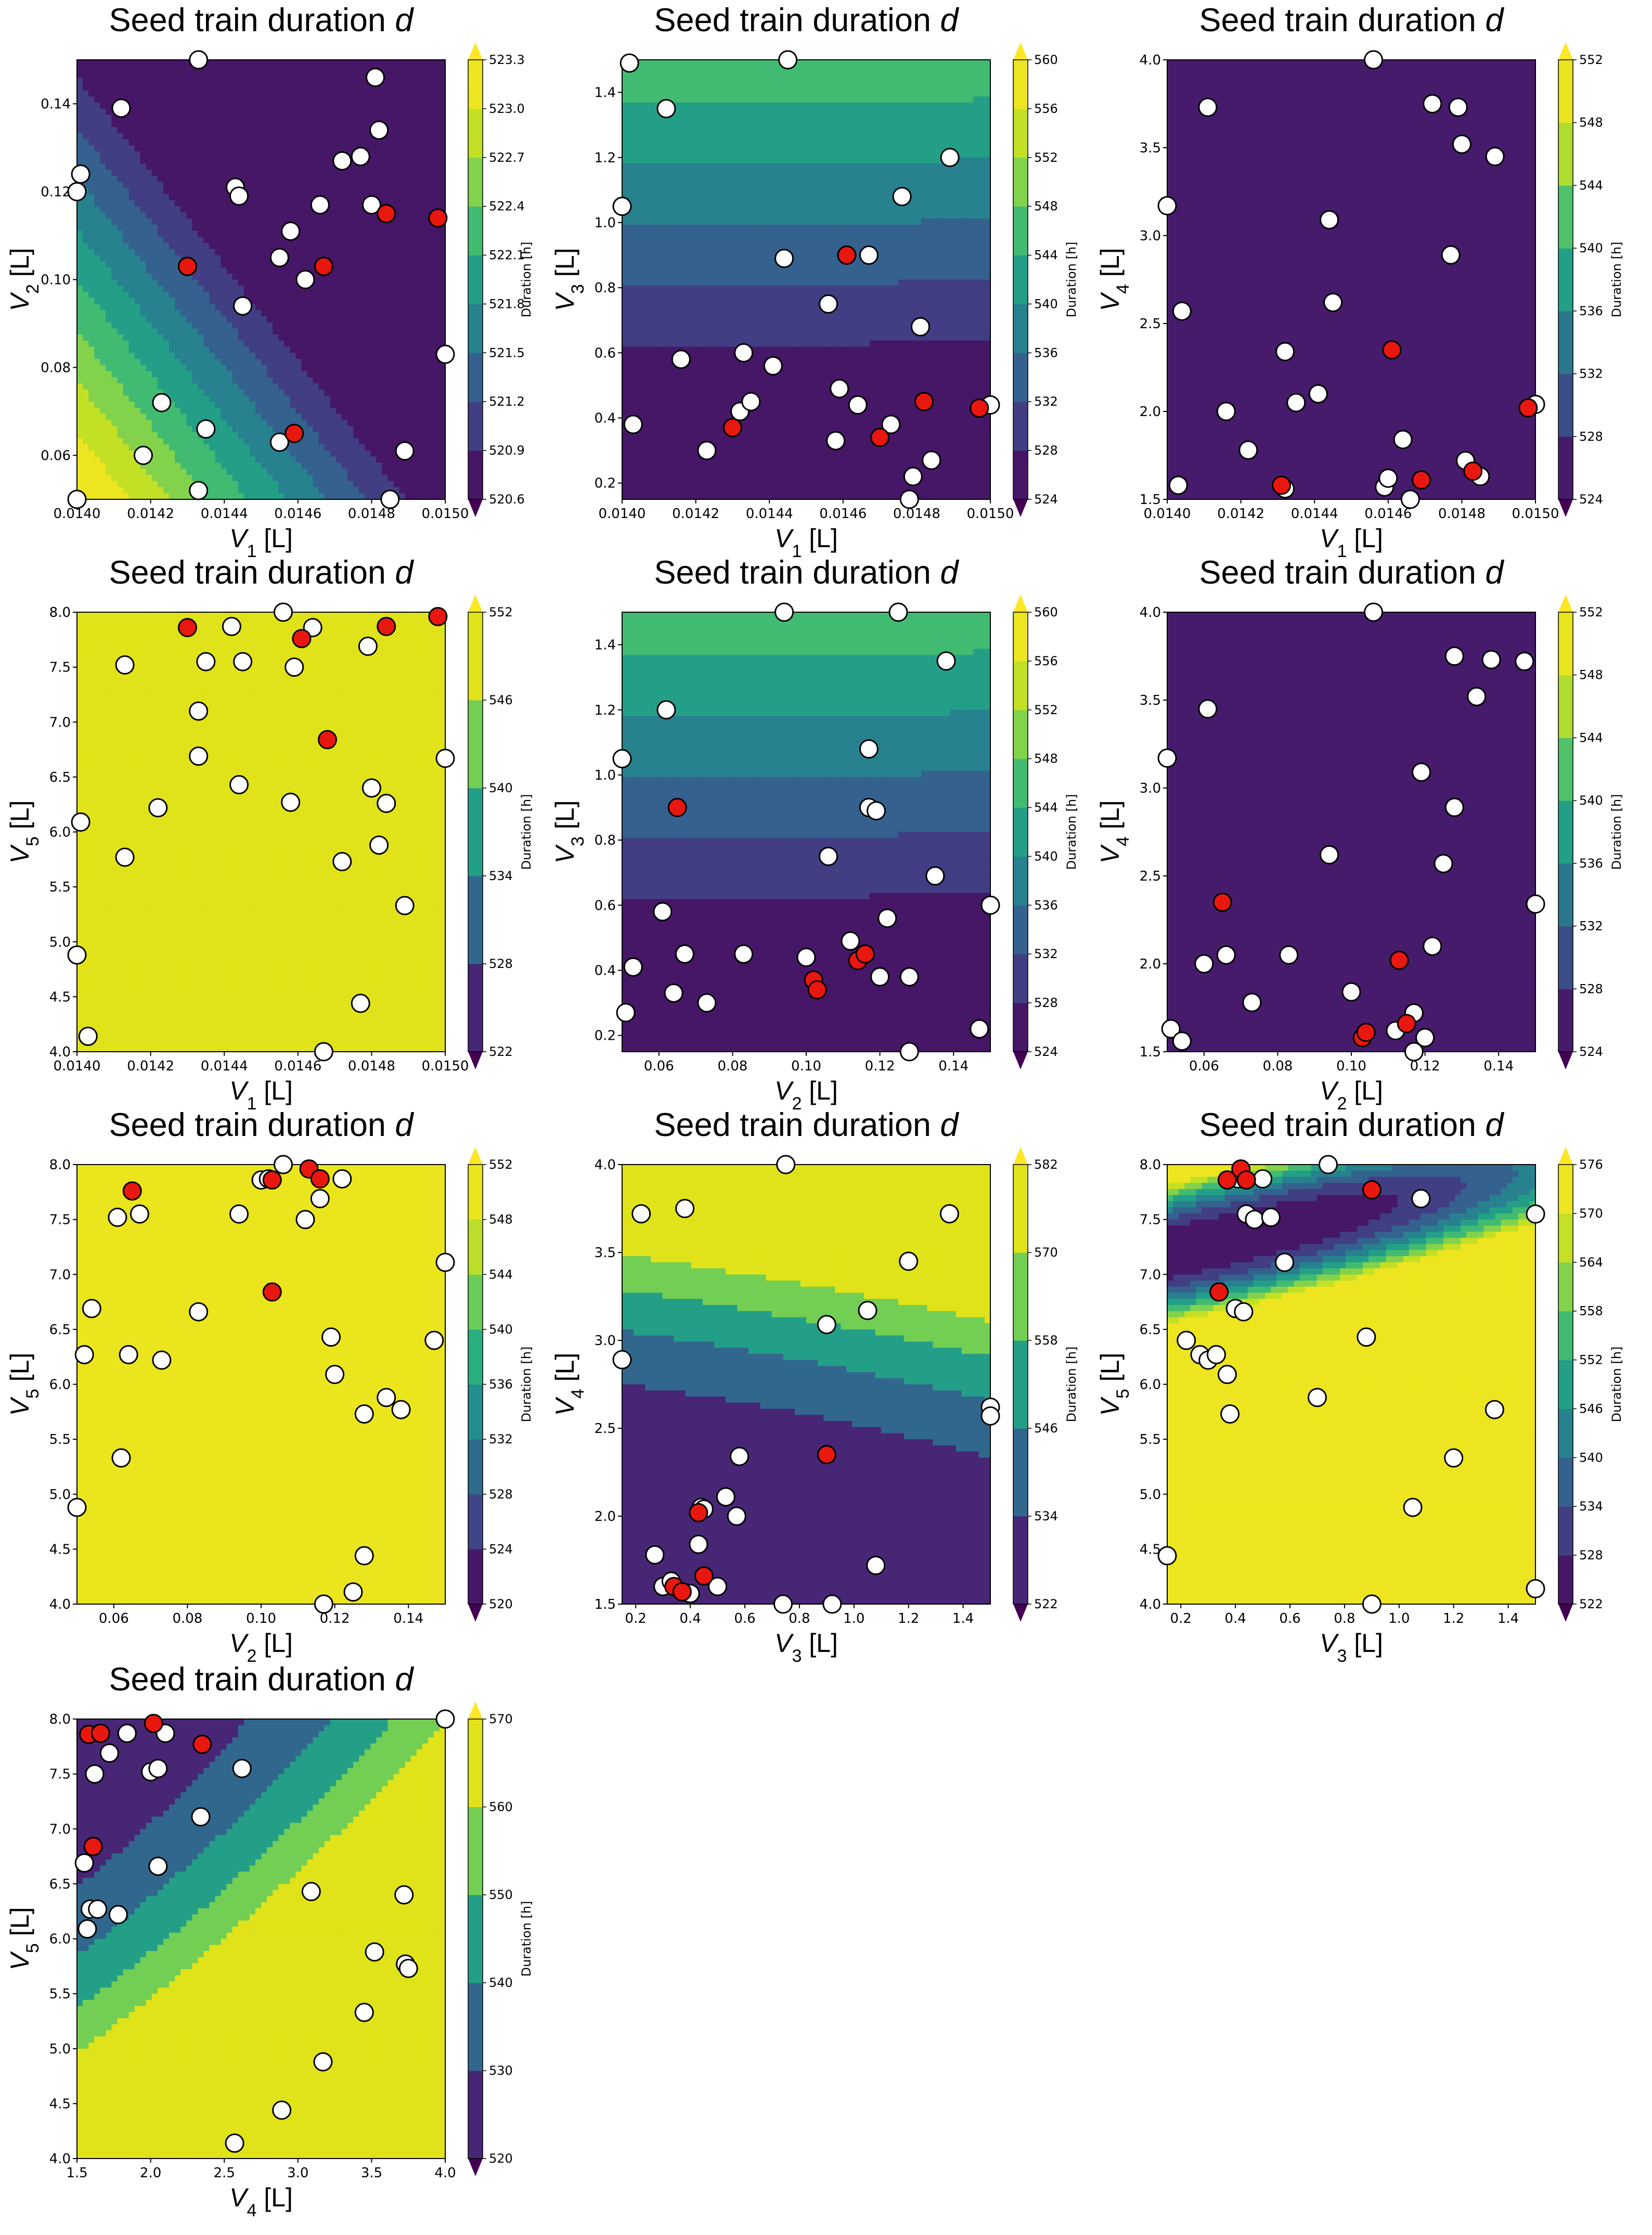 The width and height of the screenshot is (1652, 2235). I want to click on sample-point, so click(239, 196).